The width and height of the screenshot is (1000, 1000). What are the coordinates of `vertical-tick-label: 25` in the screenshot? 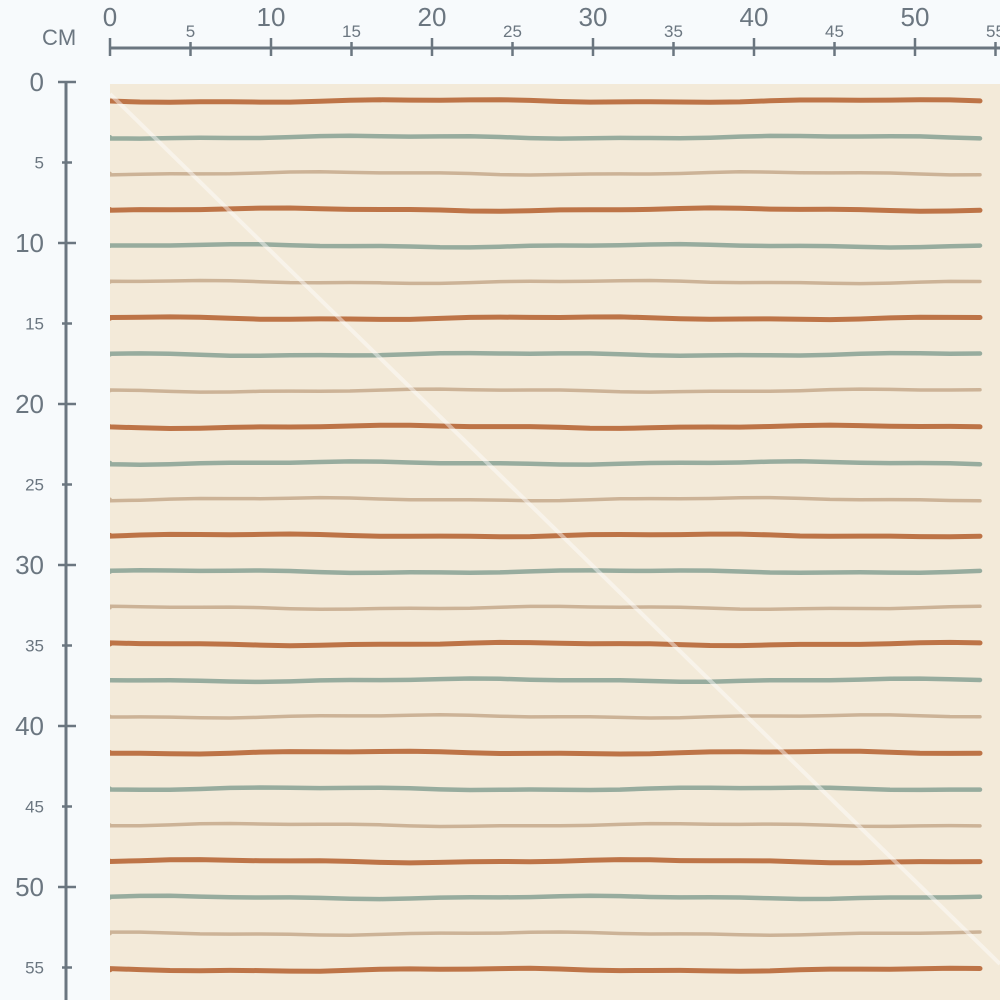 It's located at (34, 484).